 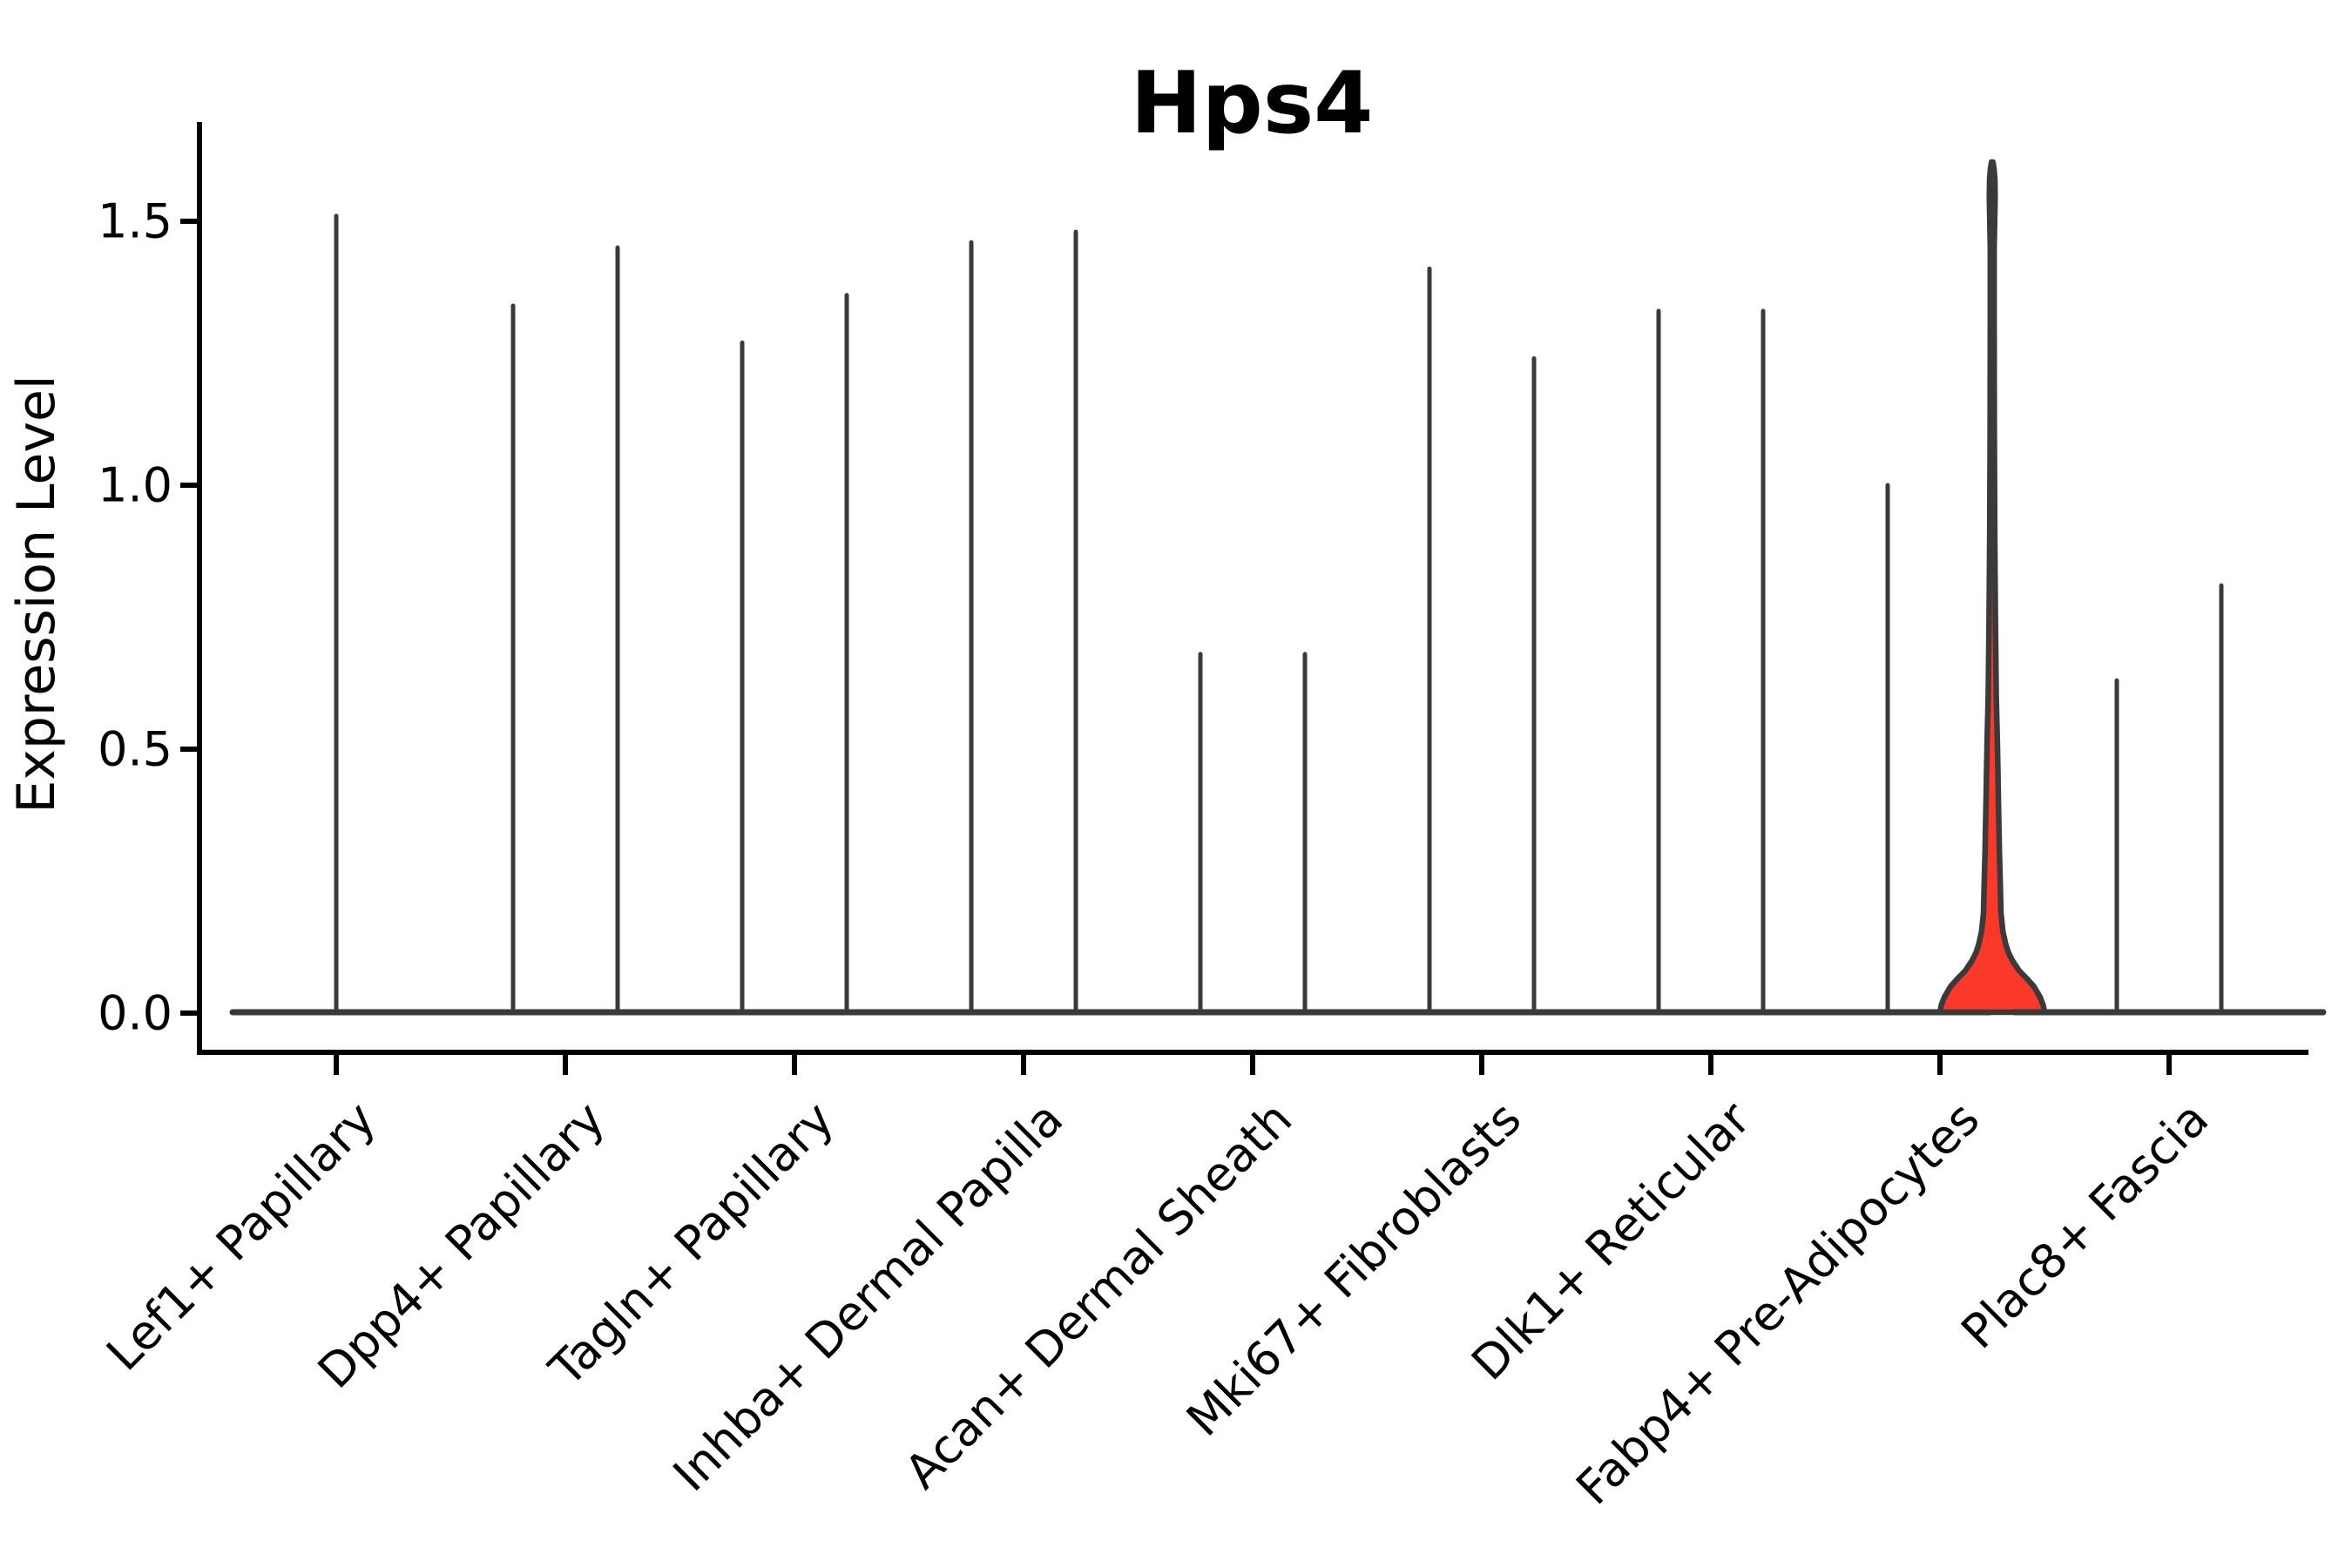 What do you see at coordinates (135, 485) in the screenshot?
I see `y-tick-label: 1.0` at bounding box center [135, 485].